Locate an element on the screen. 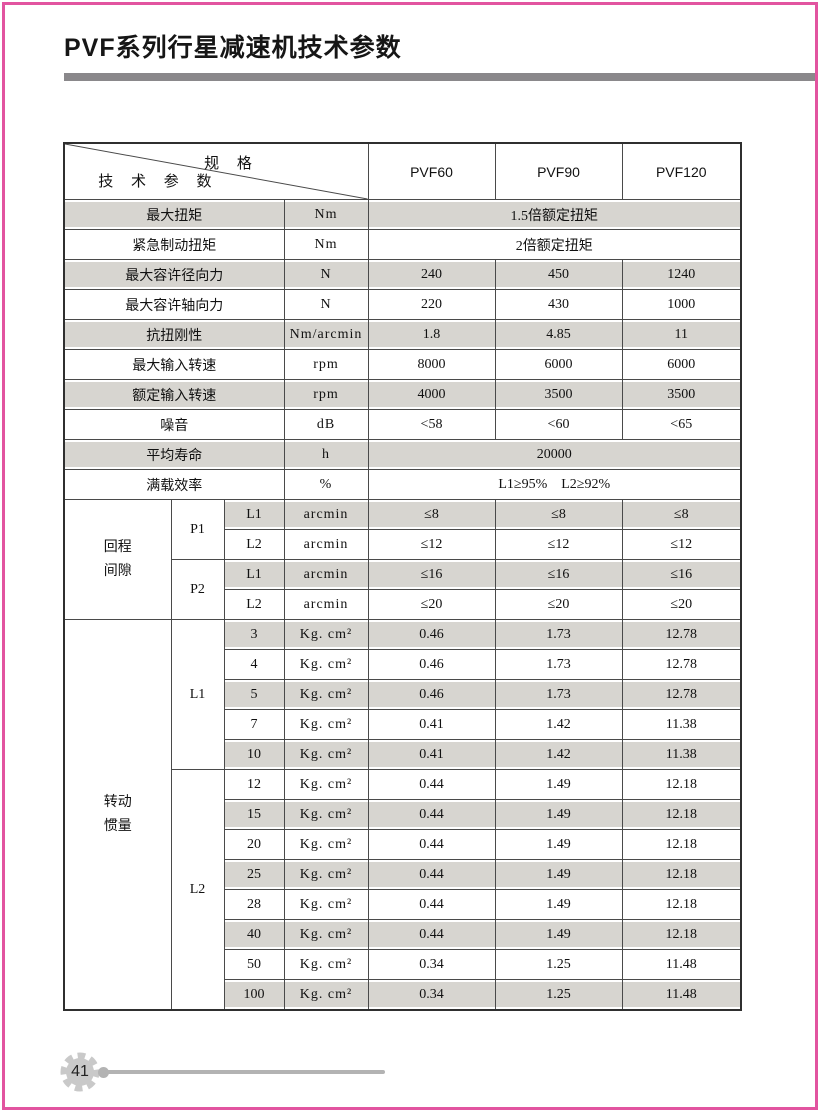 This screenshot has width=820, height=1112. unit-cell: dB is located at coordinates (326, 424).